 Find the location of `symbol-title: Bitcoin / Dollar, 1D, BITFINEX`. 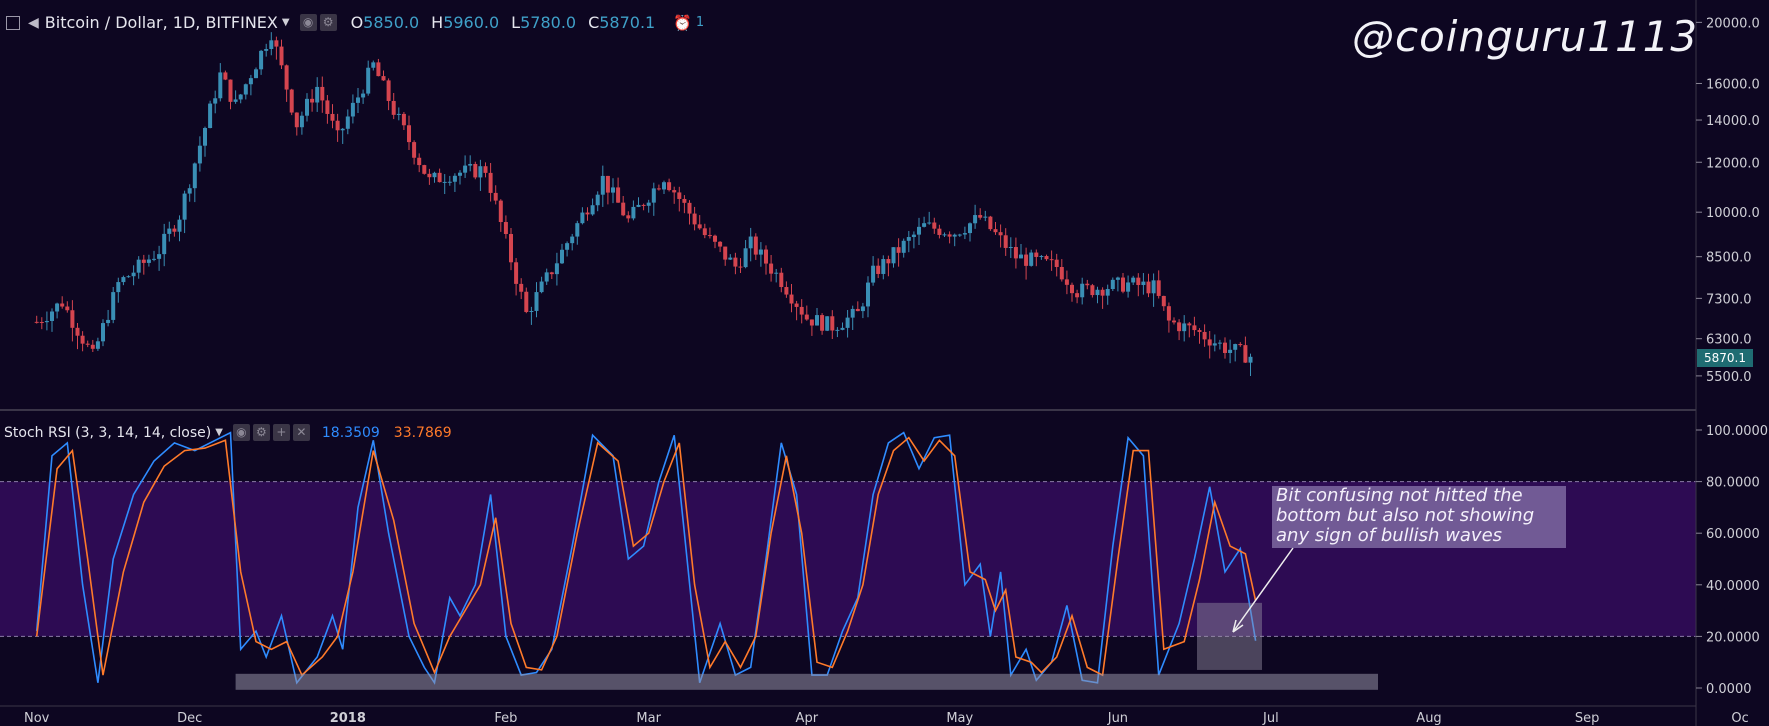

symbol-title: Bitcoin / Dollar, 1D, BITFINEX is located at coordinates (161, 22).